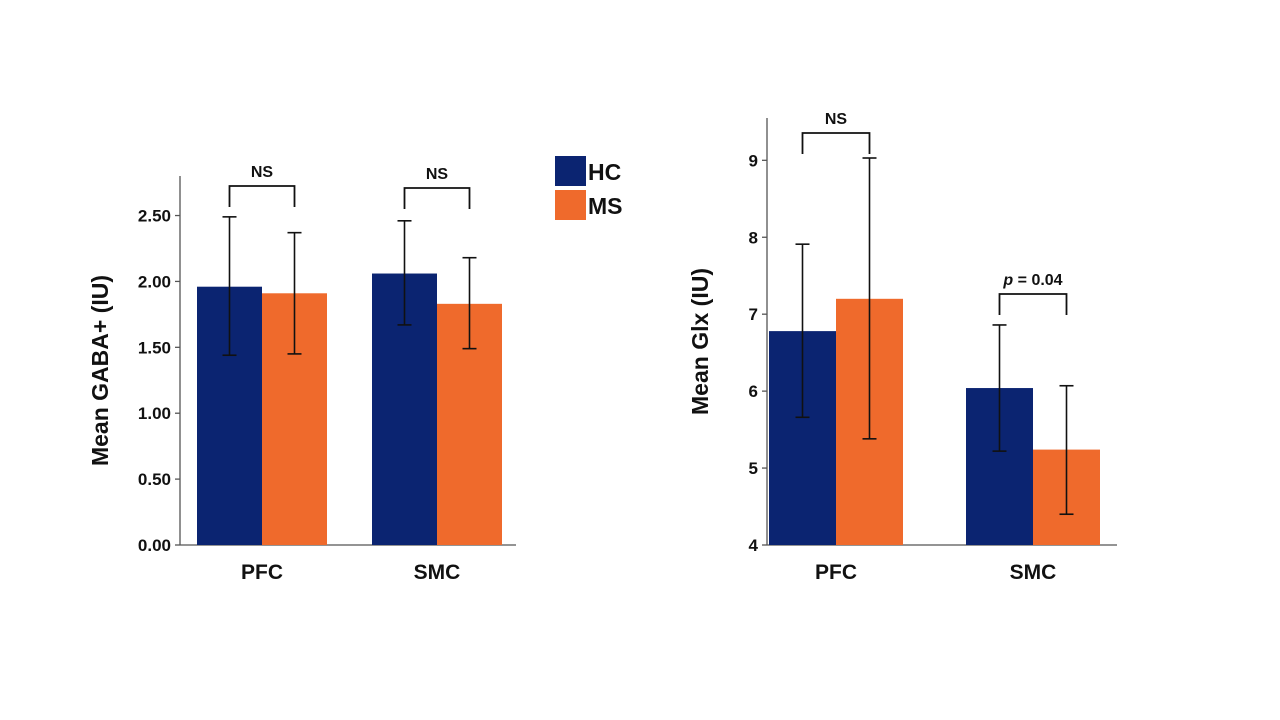  What do you see at coordinates (753, 468) in the screenshot?
I see `y-tick-label: 5` at bounding box center [753, 468].